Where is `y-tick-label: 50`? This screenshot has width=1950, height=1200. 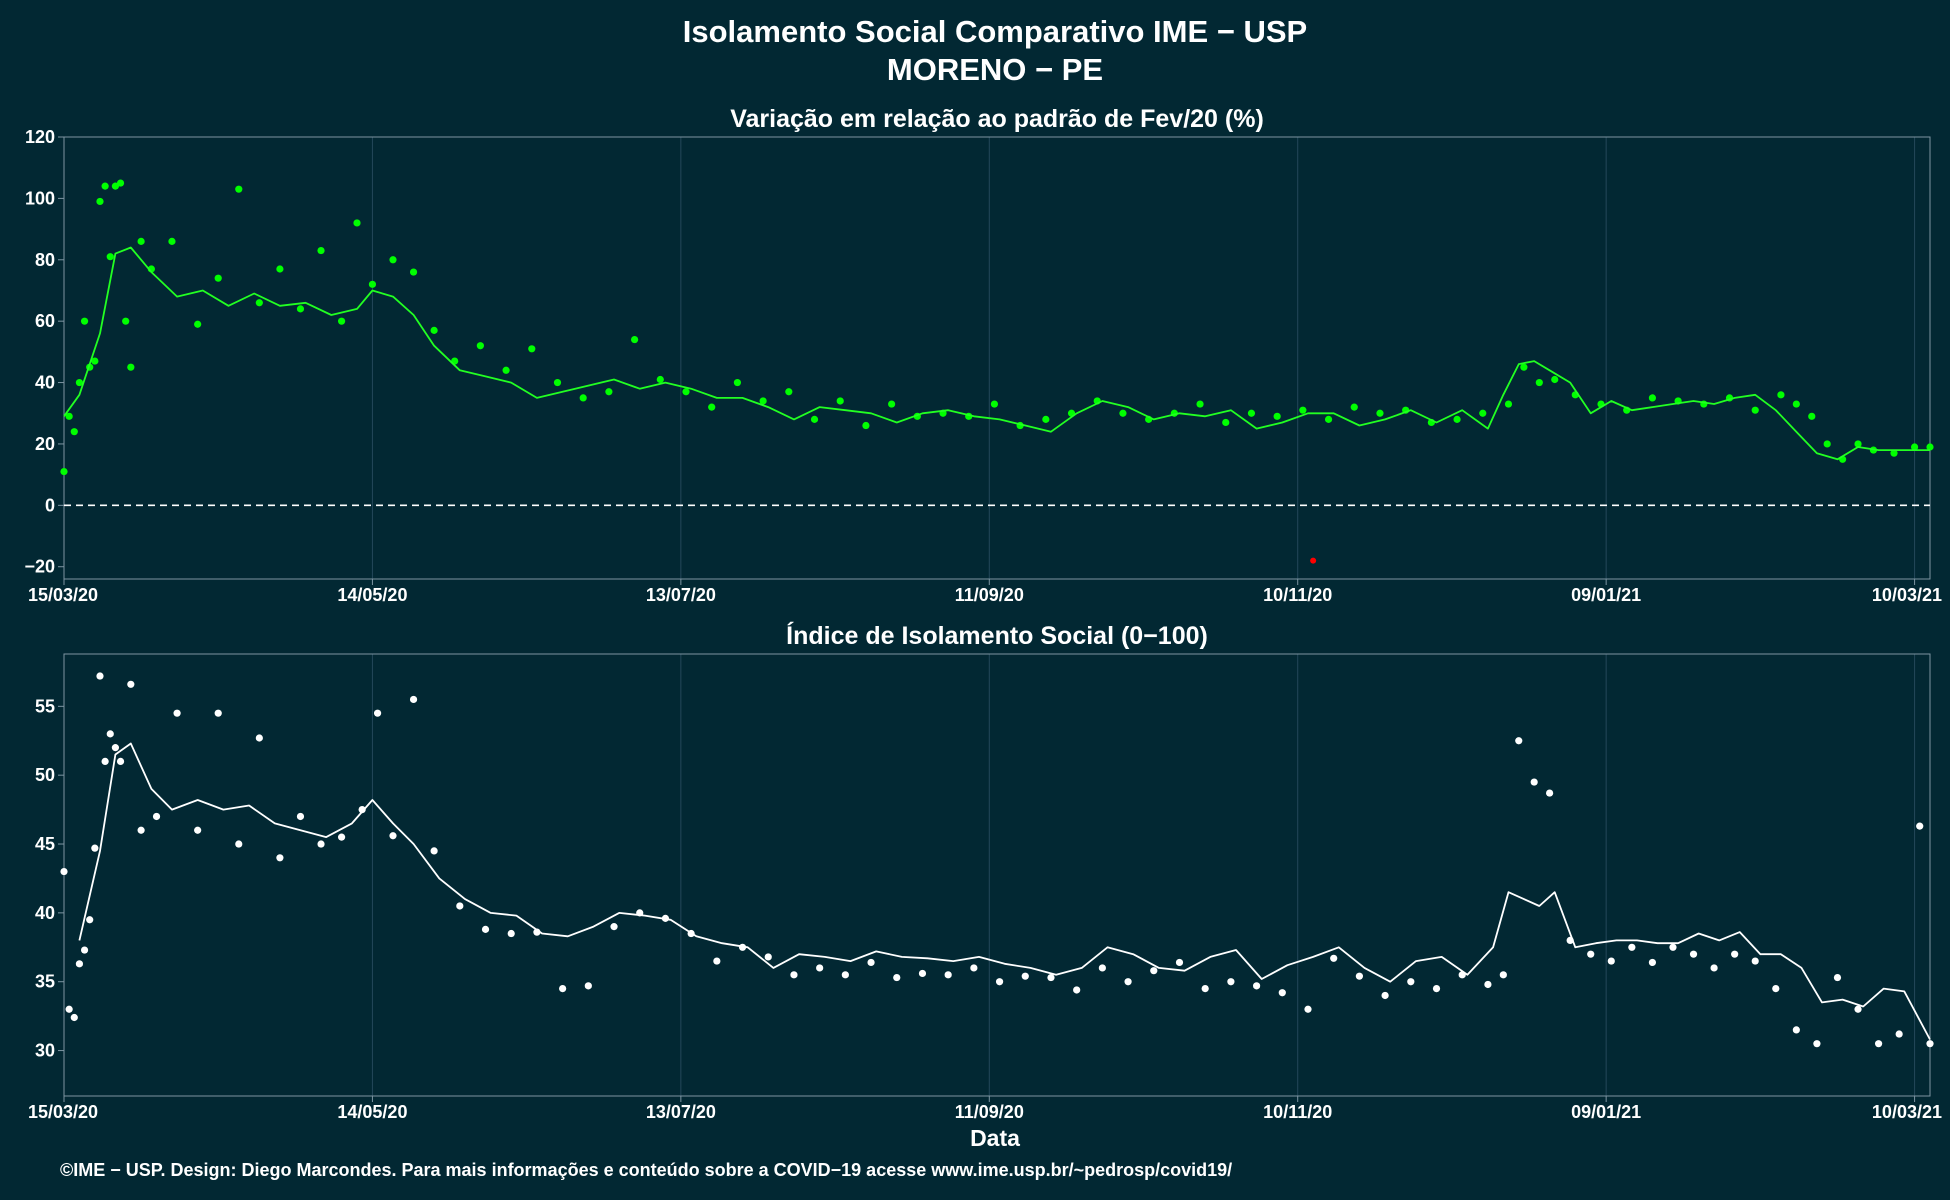 y-tick-label: 50 is located at coordinates (45, 775).